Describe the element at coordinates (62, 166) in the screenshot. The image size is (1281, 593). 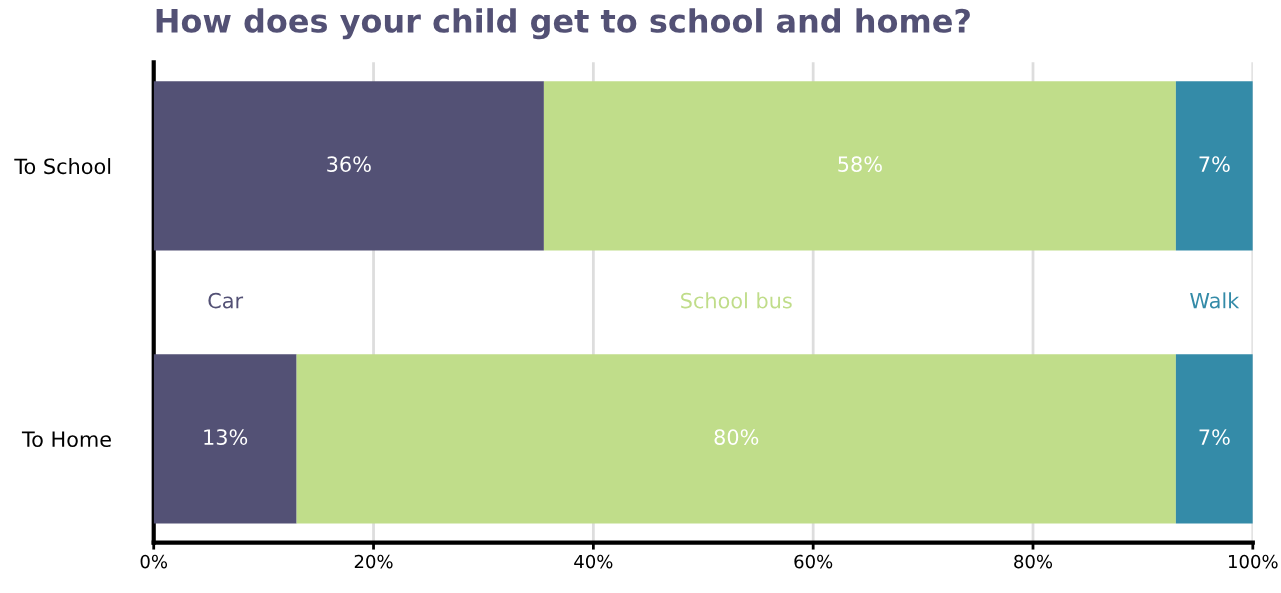
I see `y-tick-label: To School` at that location.